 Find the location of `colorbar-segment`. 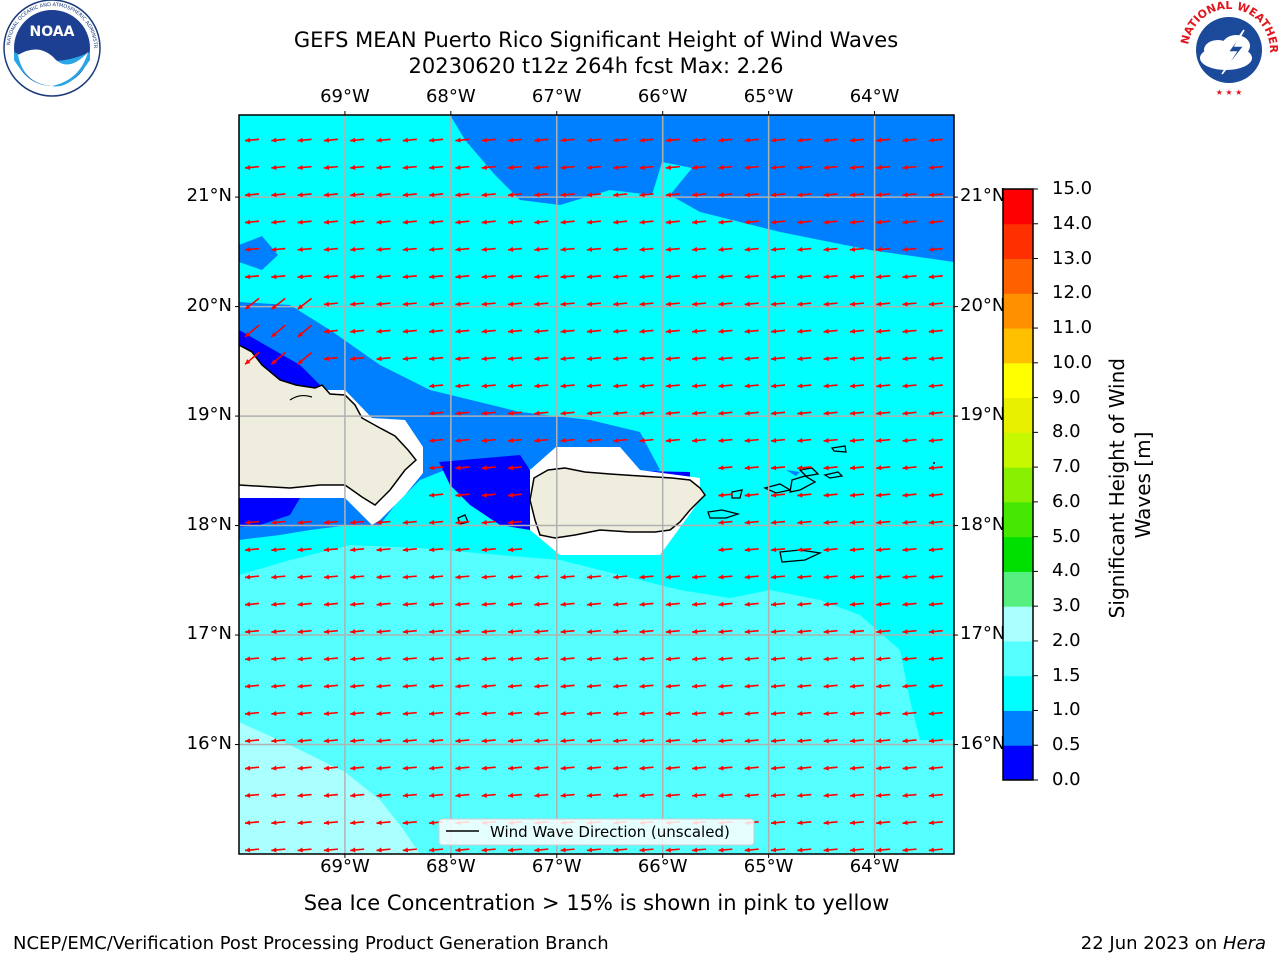

colorbar-segment is located at coordinates (1018, 554).